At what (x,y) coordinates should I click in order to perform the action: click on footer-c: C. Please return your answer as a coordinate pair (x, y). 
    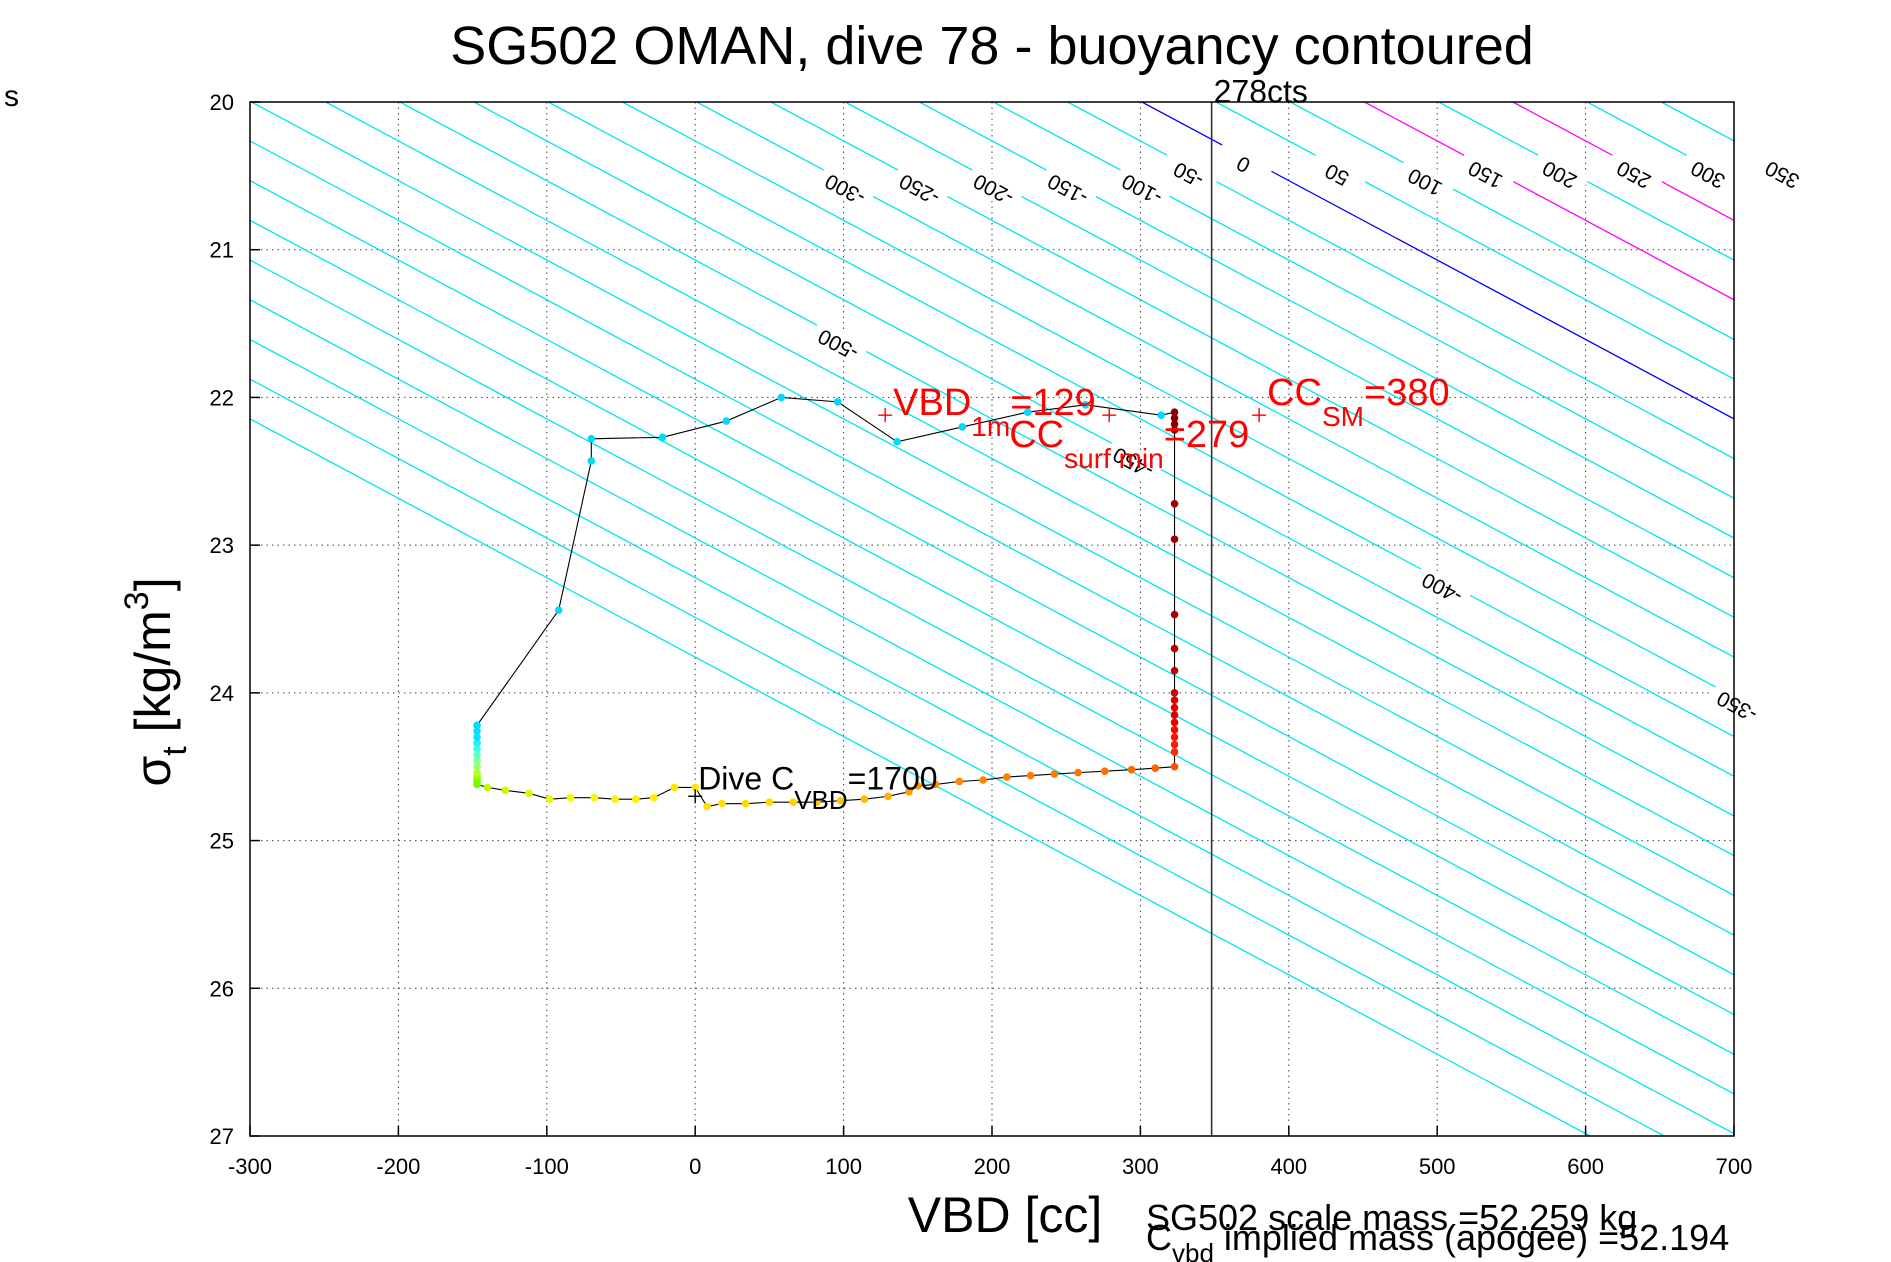
    Looking at the image, I should click on (1159, 1237).